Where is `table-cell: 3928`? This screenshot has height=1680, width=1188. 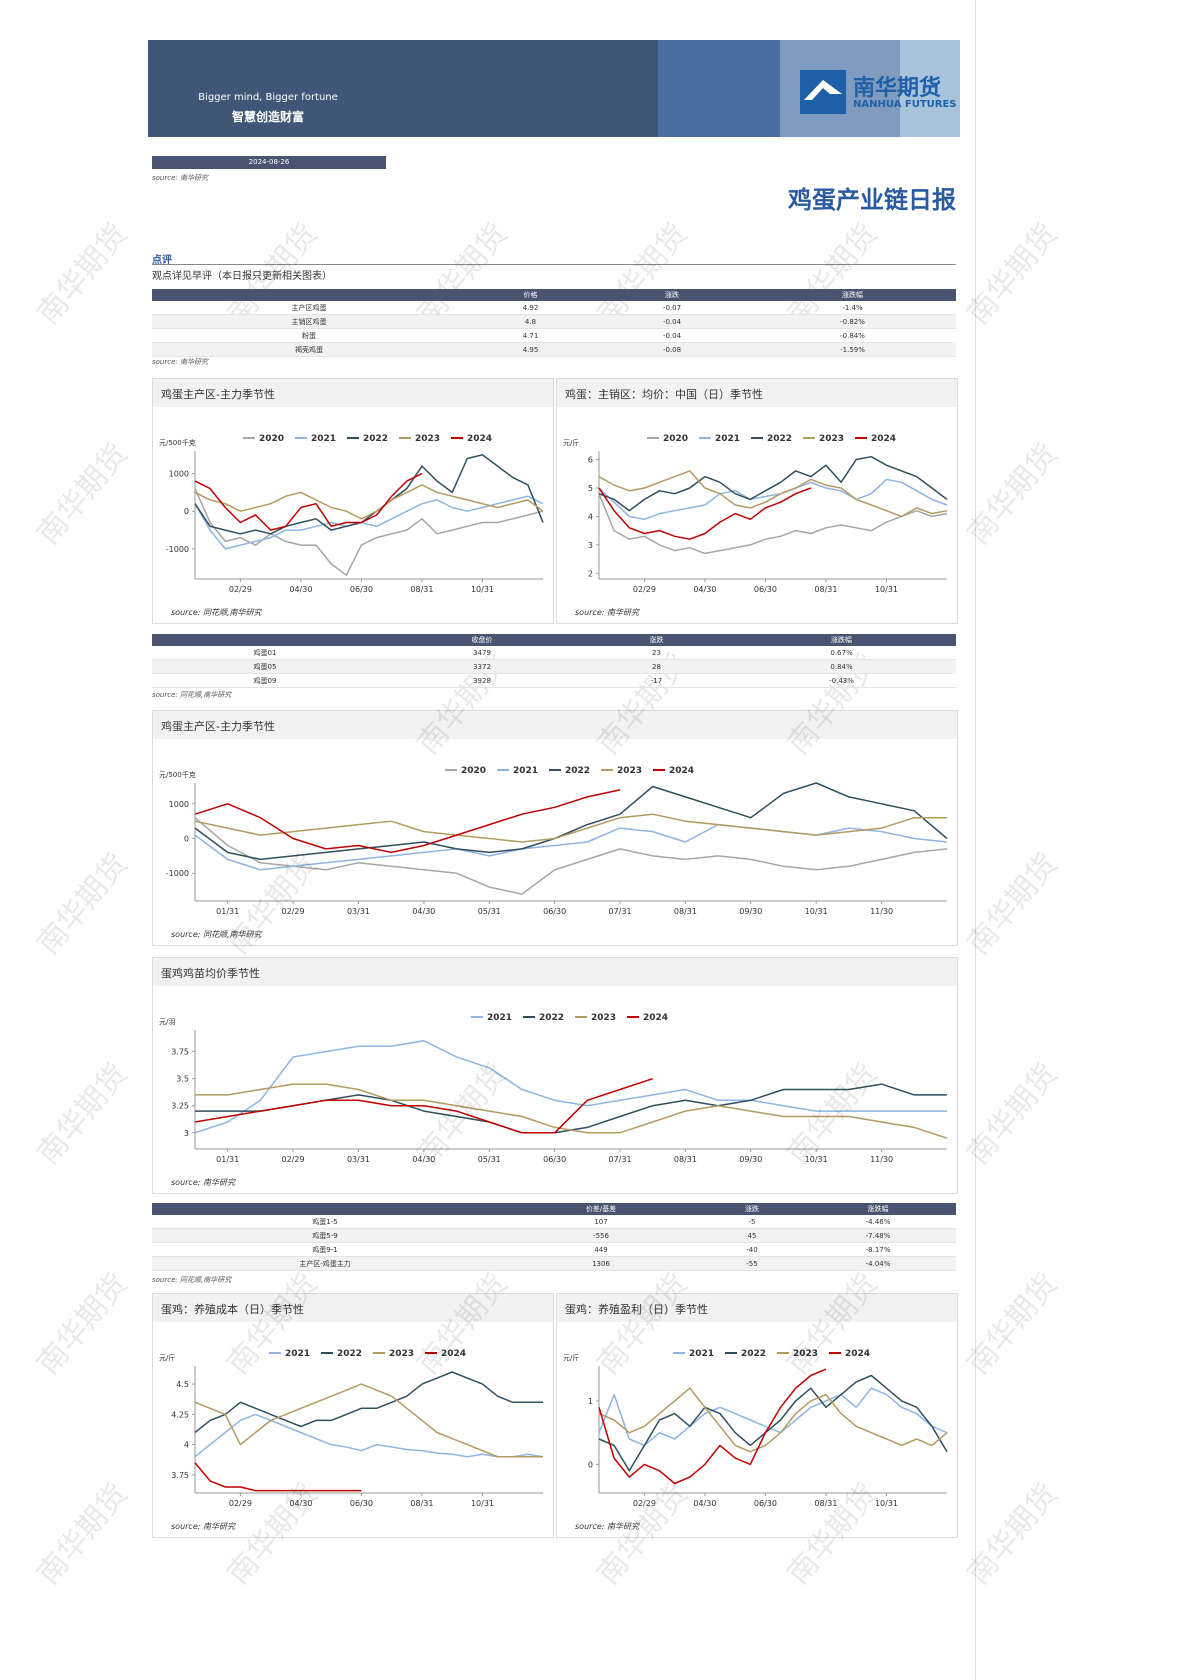 table-cell: 3928 is located at coordinates (482, 680).